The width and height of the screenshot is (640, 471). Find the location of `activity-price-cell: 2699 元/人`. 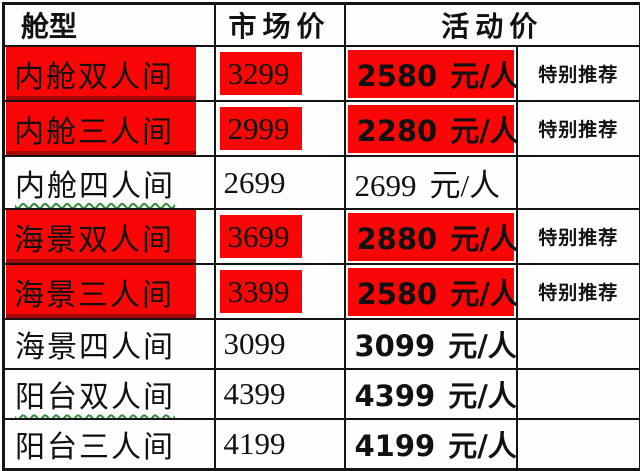

activity-price-cell: 2699 元/人 is located at coordinates (431, 182).